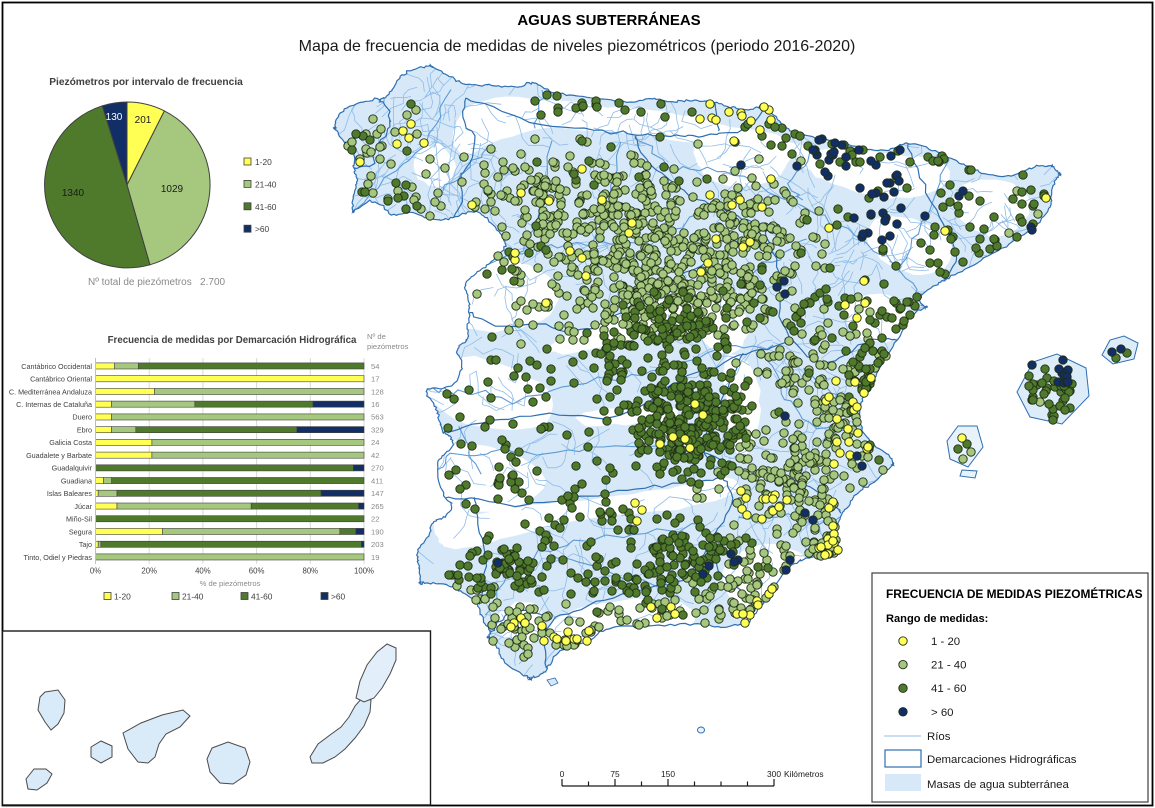 The height and width of the screenshot is (808, 1155). What do you see at coordinates (230, 583) in the screenshot?
I see `svg-text: % de piezómetros` at bounding box center [230, 583].